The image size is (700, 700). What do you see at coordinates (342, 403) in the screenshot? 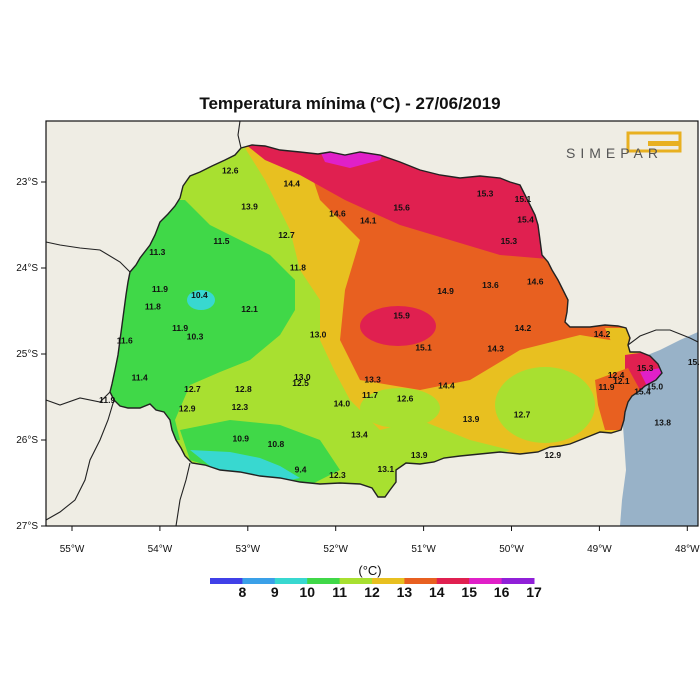
I see `station-value: 14.0` at bounding box center [342, 403].